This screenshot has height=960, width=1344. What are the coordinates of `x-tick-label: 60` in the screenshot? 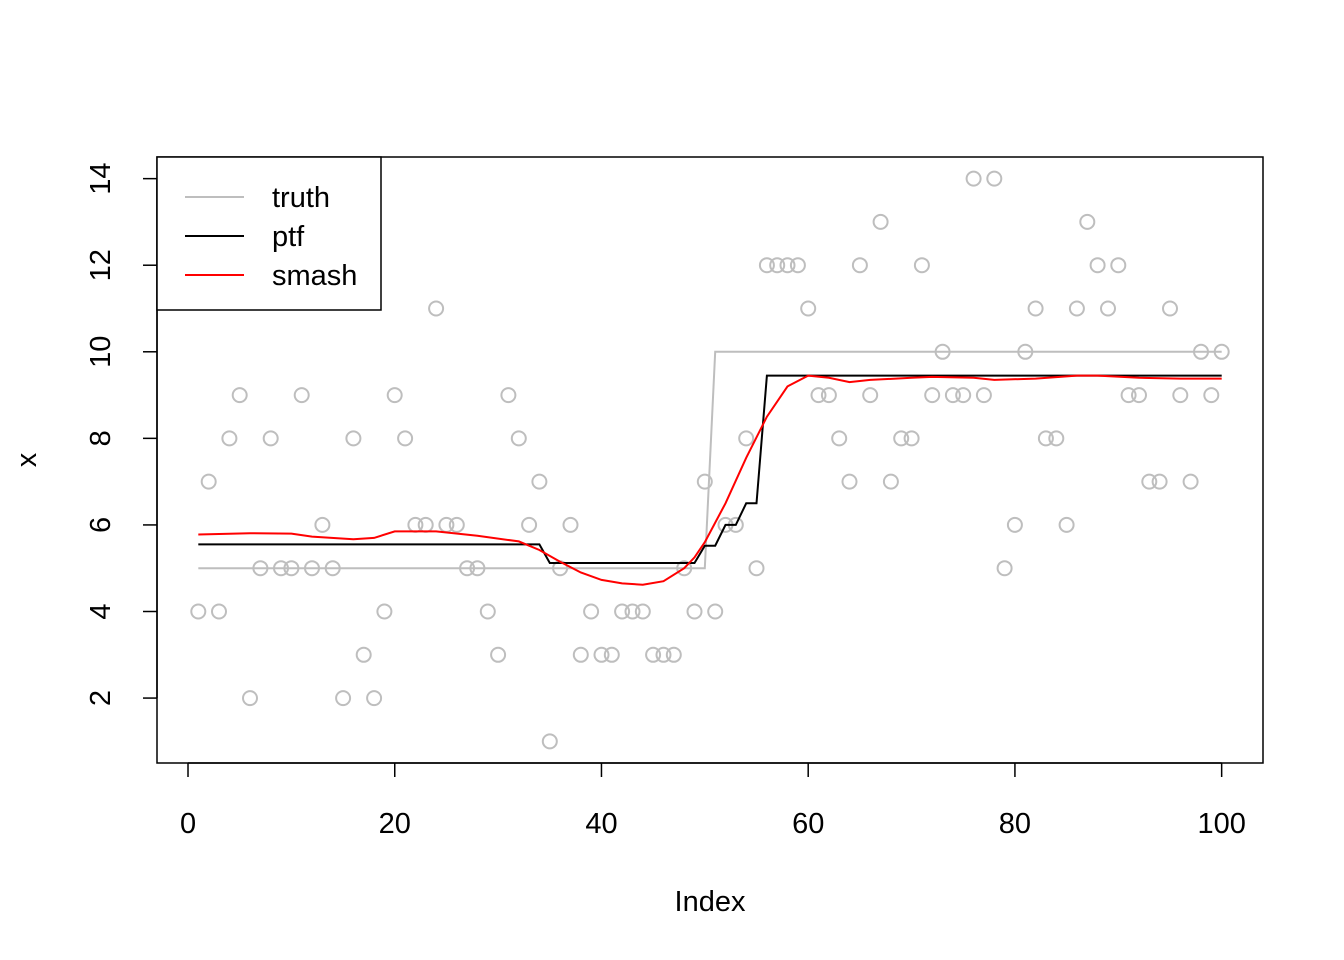 It's located at (808, 824).